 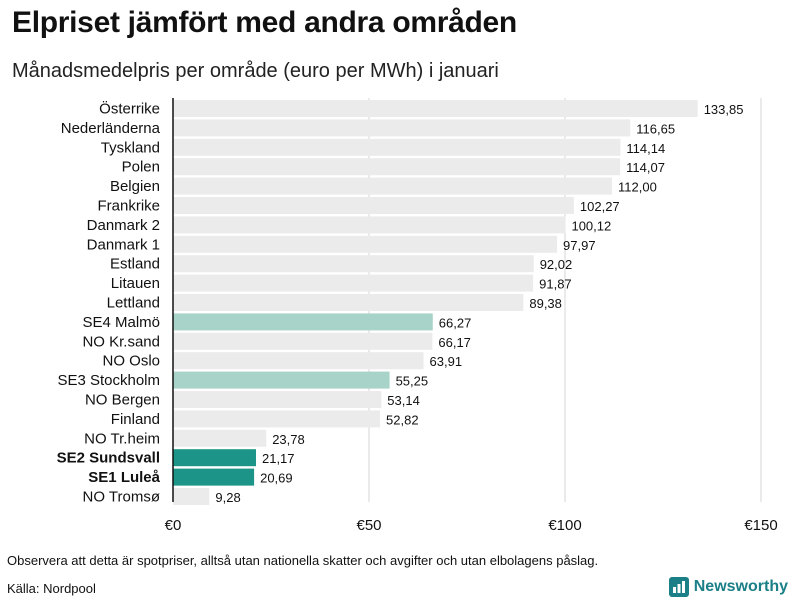 I want to click on x-tick-label: €150, so click(x=760, y=525).